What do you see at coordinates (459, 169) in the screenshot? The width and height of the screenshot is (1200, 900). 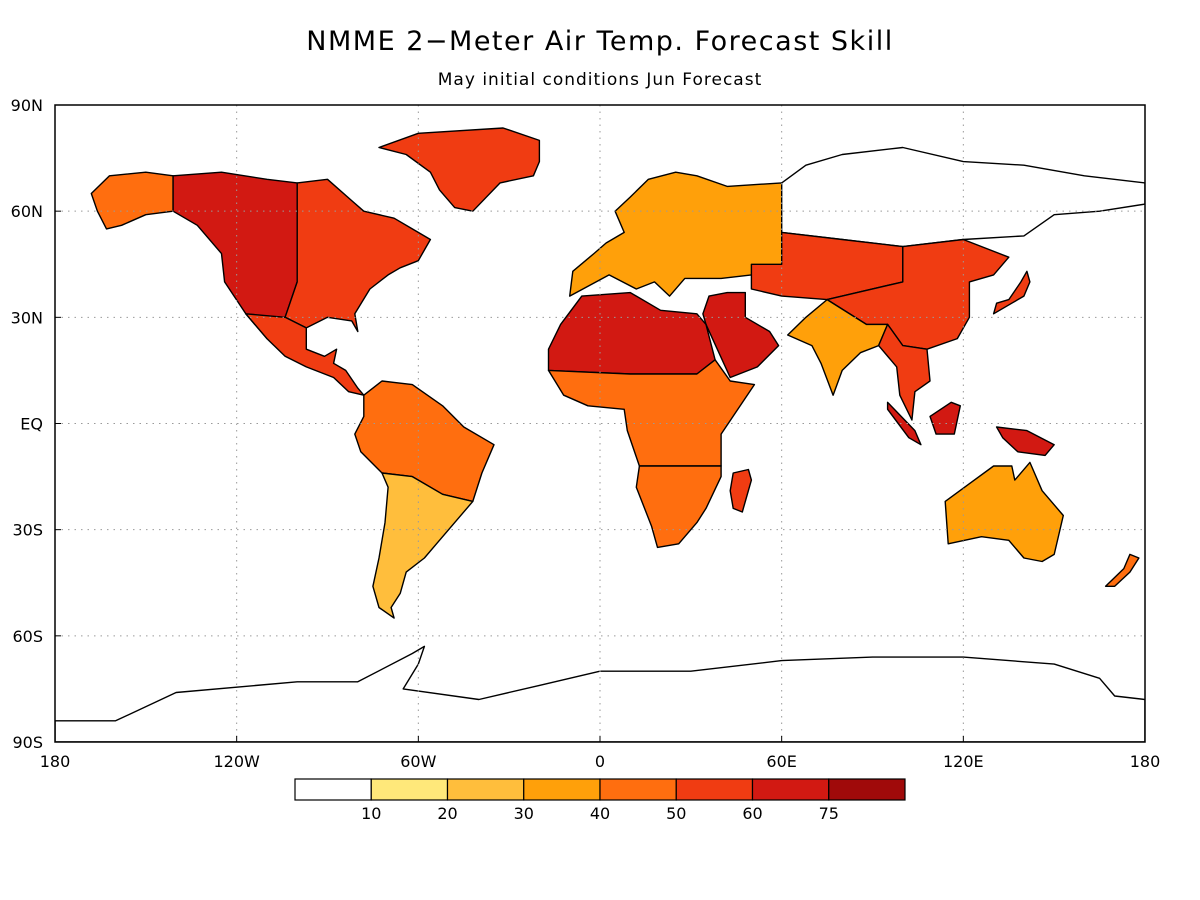 I see `landmass-greenland` at bounding box center [459, 169].